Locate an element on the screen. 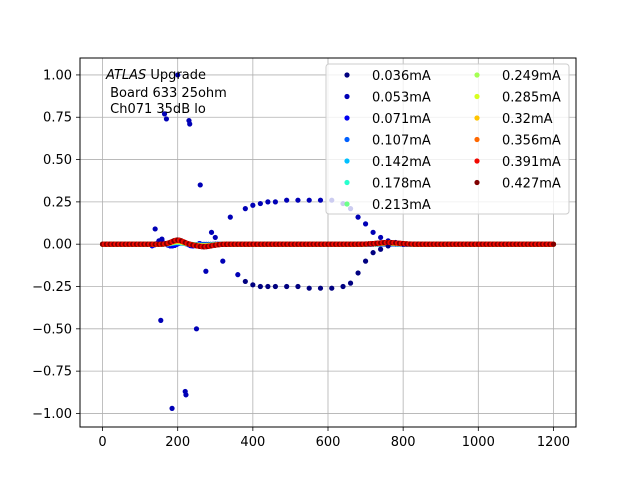 This screenshot has width=640, height=480. legend-entry: 0.213mA is located at coordinates (387, 205).